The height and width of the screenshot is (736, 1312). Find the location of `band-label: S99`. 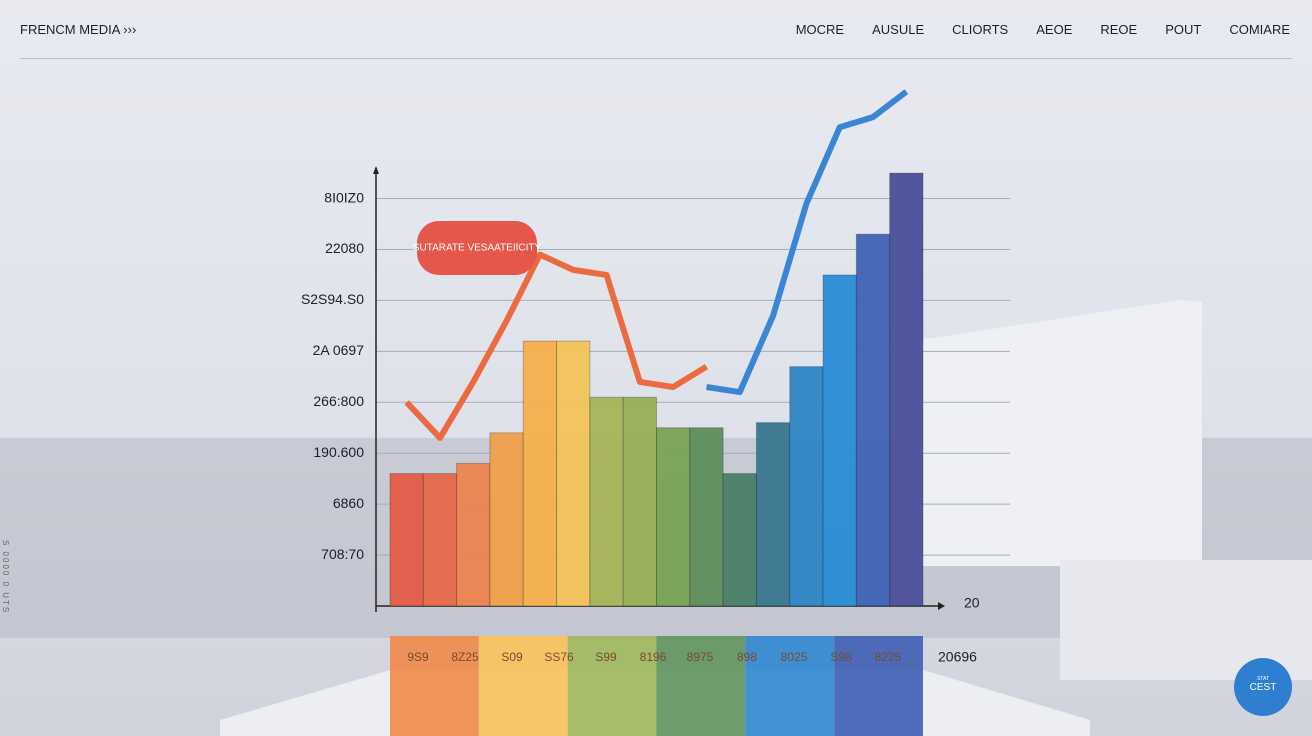

band-label: S99 is located at coordinates (606, 657).